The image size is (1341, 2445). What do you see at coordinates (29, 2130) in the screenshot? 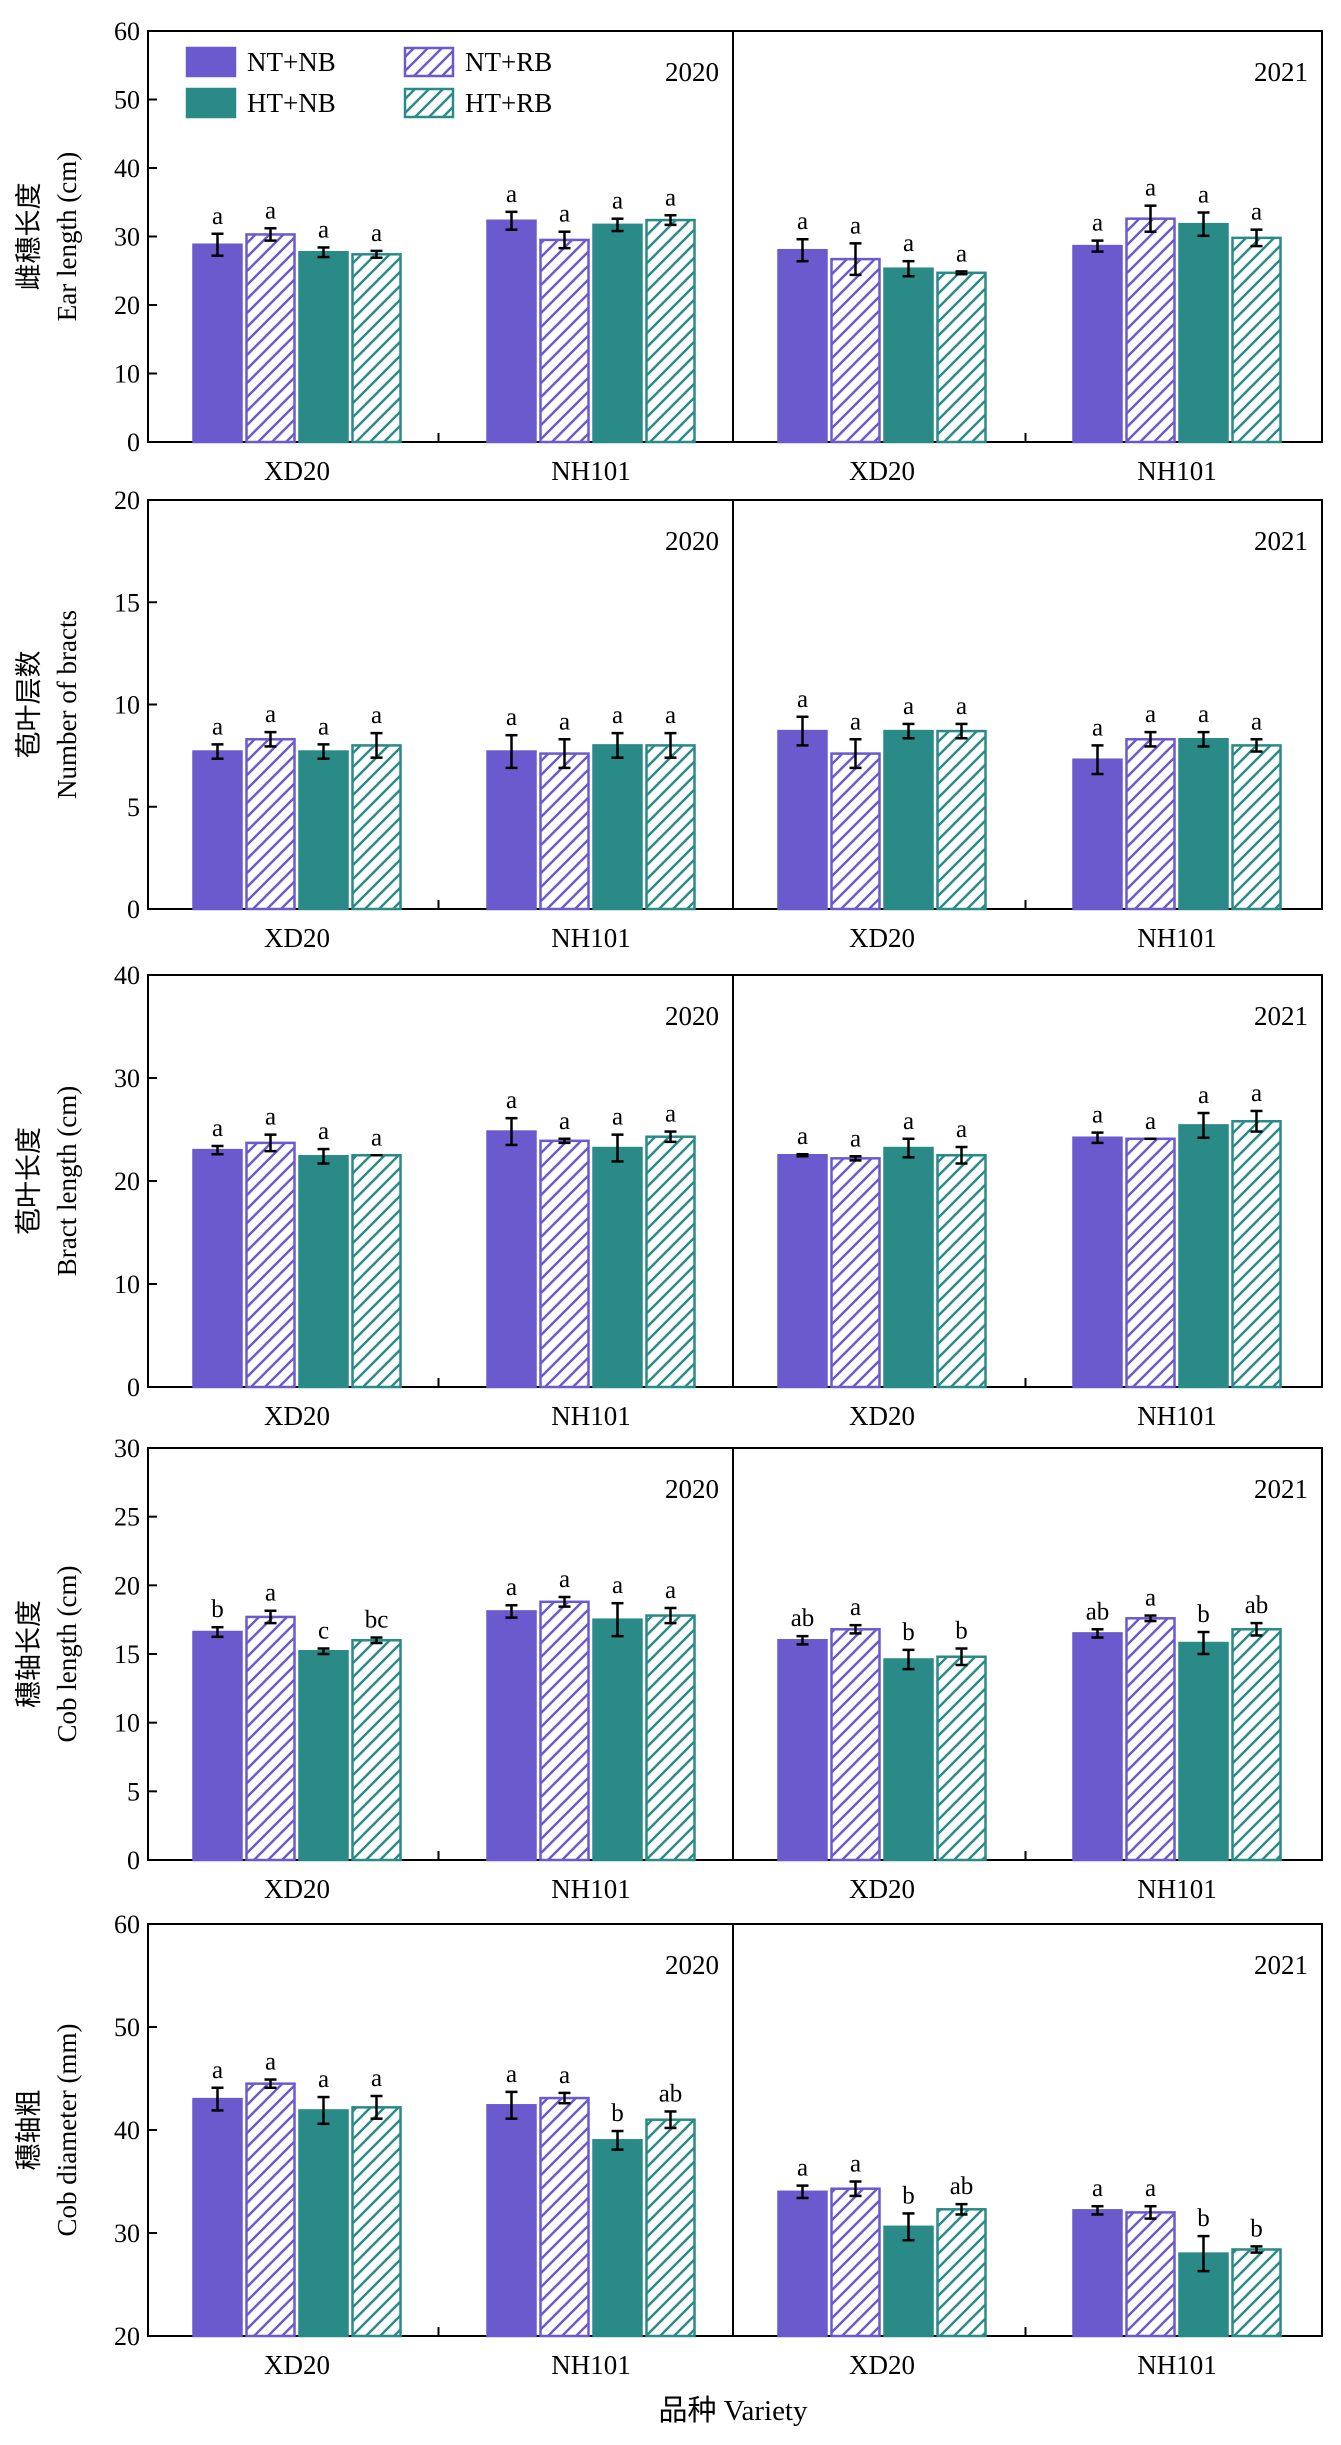
I see `y-axis-label-cn: 穗轴粗` at bounding box center [29, 2130].